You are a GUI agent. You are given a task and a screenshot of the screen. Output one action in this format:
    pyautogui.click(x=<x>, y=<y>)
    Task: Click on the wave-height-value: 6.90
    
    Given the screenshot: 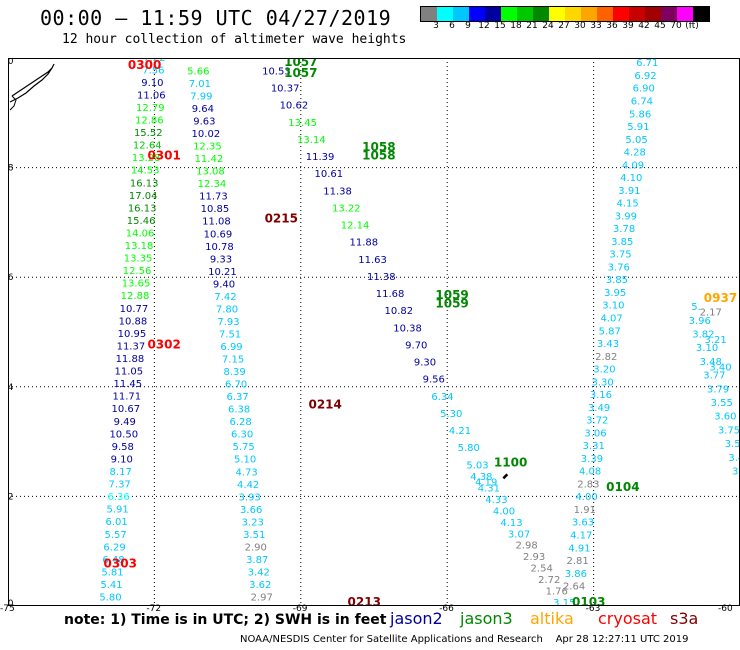 What is the action you would take?
    pyautogui.click(x=644, y=89)
    